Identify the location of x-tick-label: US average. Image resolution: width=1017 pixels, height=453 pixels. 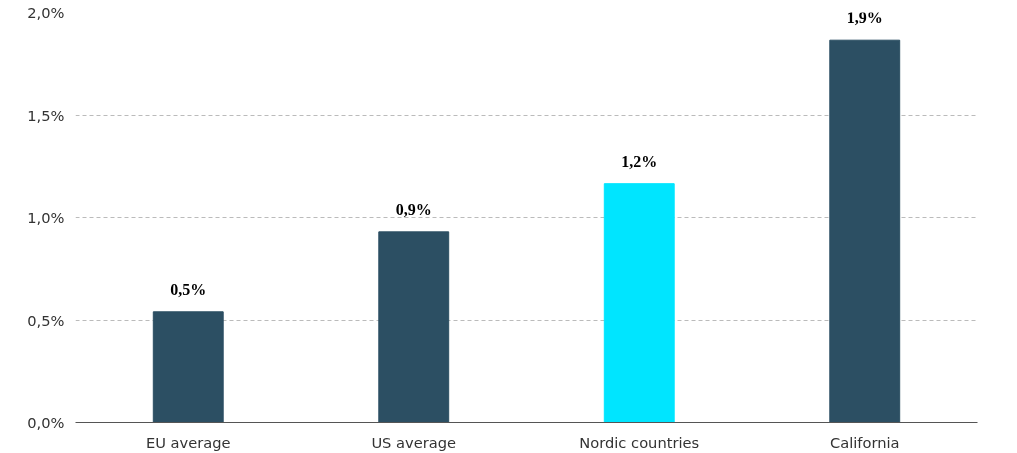
(414, 442).